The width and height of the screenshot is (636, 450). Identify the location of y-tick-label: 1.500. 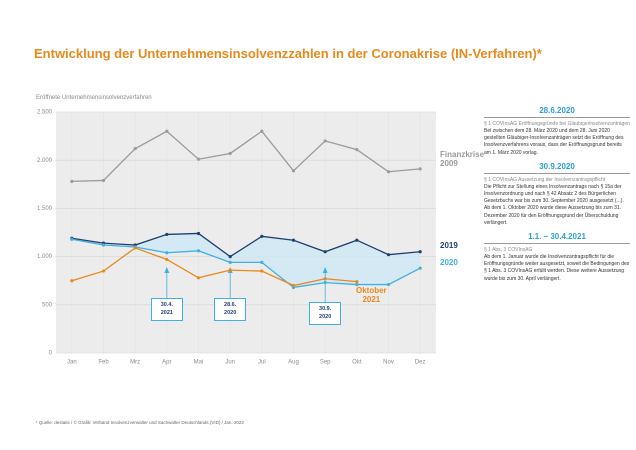
(45, 209).